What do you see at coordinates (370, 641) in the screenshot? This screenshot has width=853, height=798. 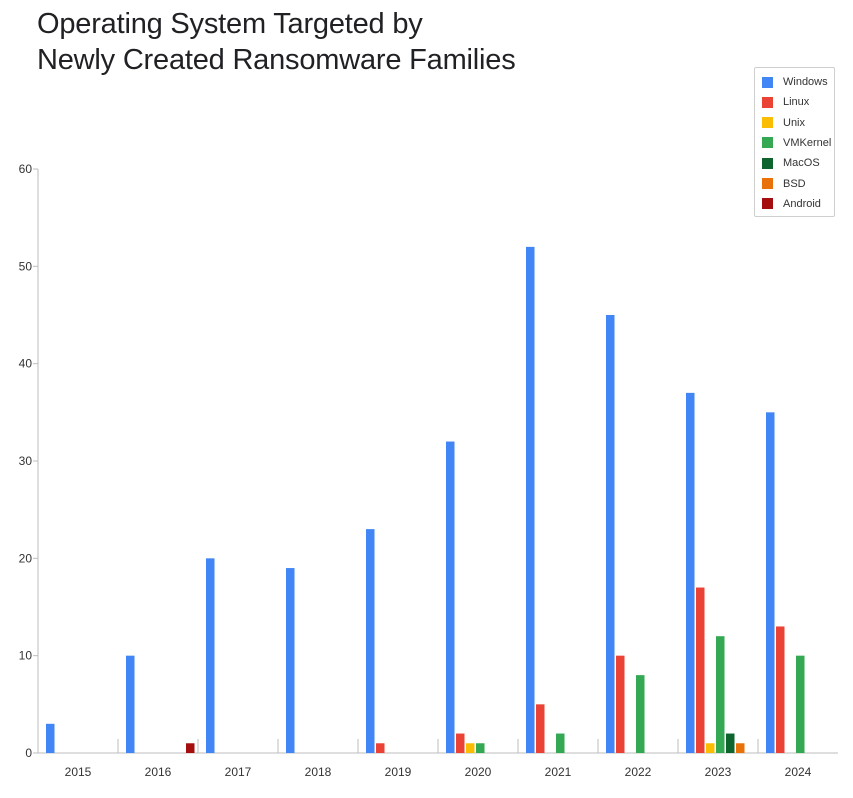 I see `bar-windows-2019` at bounding box center [370, 641].